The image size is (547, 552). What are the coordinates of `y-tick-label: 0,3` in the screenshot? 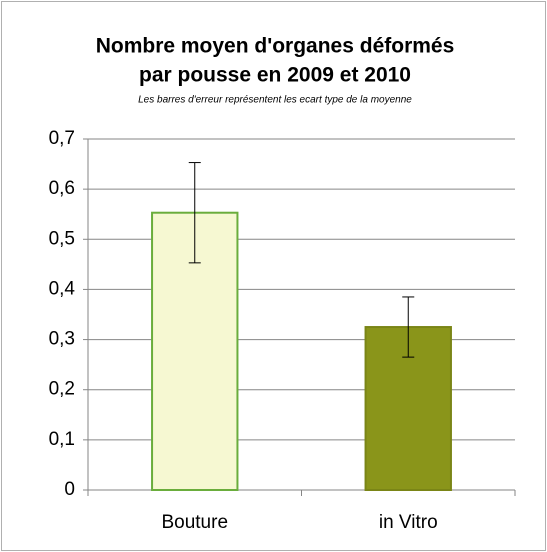 It's located at (62, 339).